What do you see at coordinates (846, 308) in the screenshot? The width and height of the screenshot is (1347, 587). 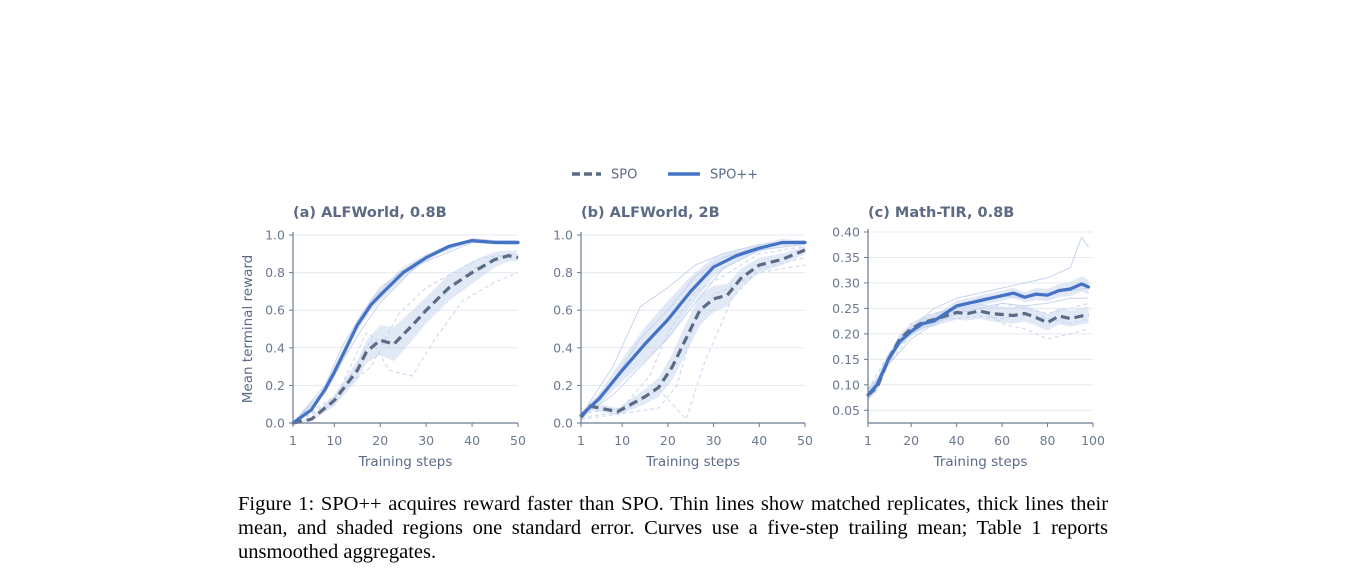 I see `y-tick-label: 0.25` at bounding box center [846, 308].